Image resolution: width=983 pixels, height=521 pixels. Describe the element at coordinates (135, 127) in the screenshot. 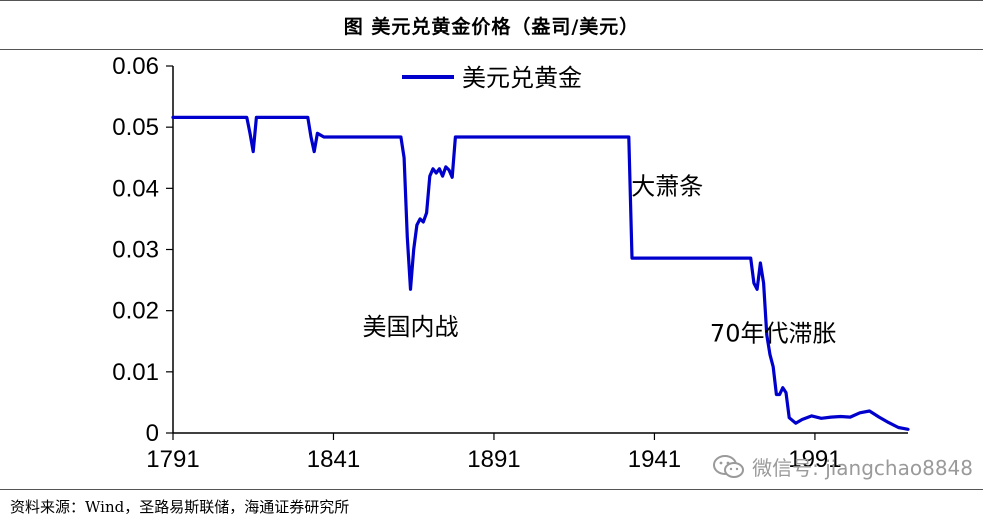

I see `y-tick-label: 0.05` at that location.